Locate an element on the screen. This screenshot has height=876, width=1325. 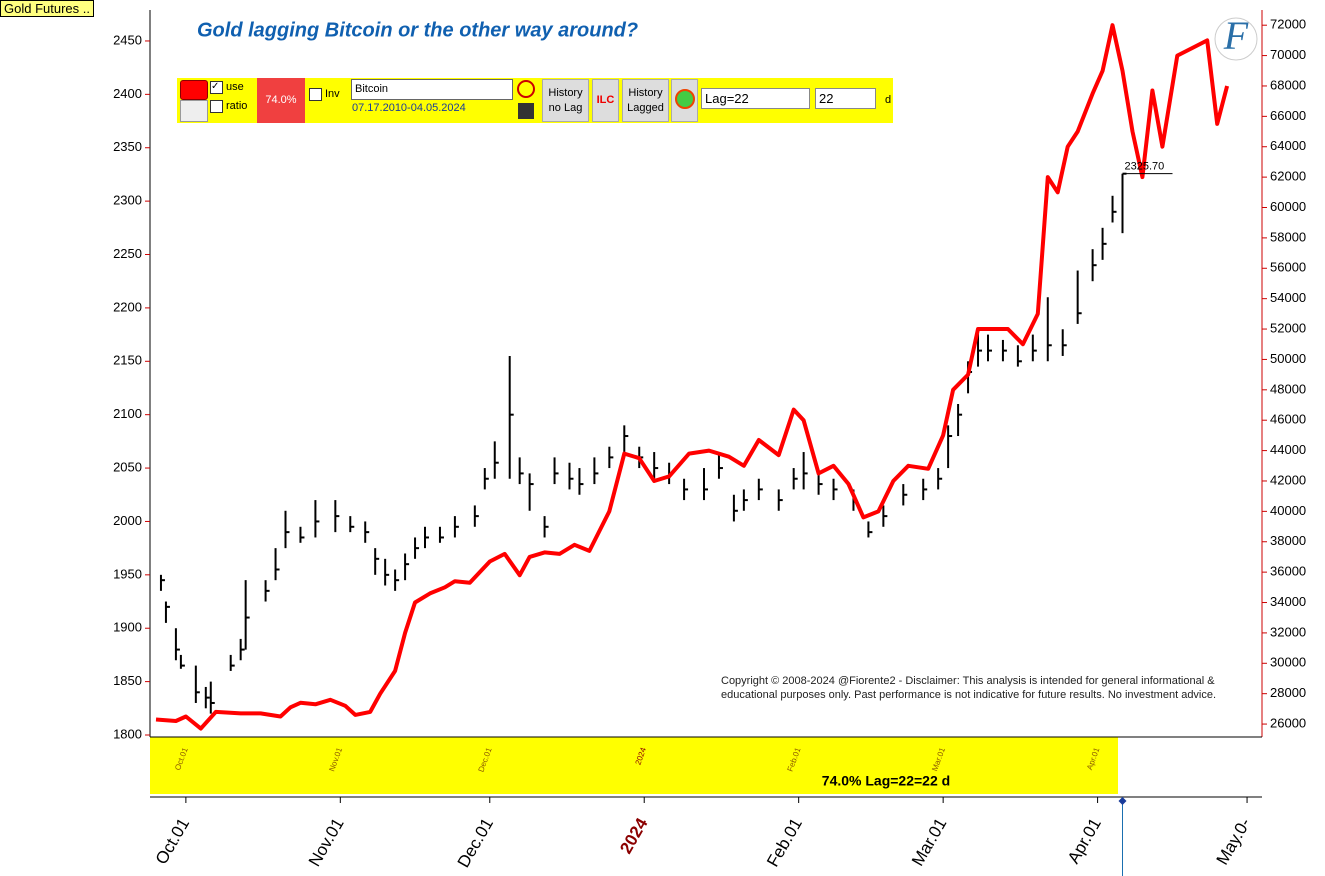
y2-tick-label: 48000 is located at coordinates (1288, 388).